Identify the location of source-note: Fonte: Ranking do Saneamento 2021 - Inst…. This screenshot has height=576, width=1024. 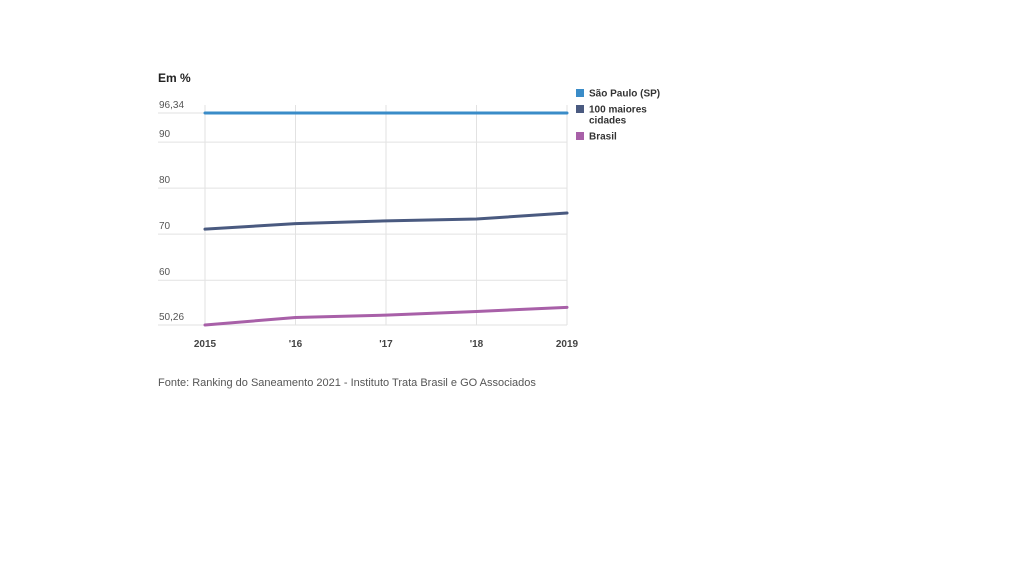
(347, 383).